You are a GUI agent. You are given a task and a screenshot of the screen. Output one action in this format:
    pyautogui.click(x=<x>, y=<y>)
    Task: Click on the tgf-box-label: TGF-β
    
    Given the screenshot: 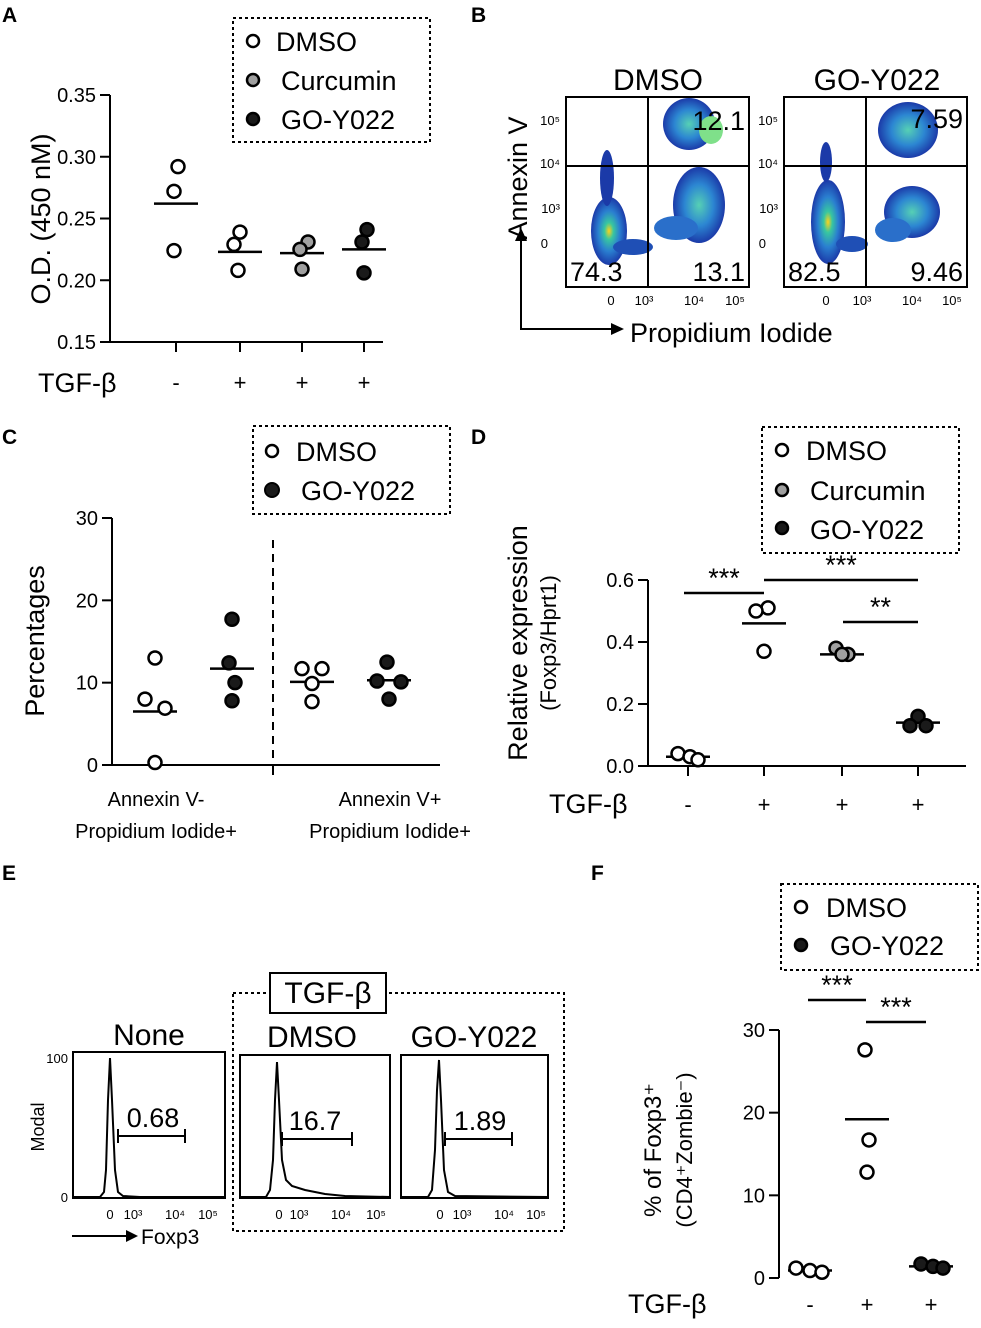 What is the action you would take?
    pyautogui.click(x=327, y=993)
    